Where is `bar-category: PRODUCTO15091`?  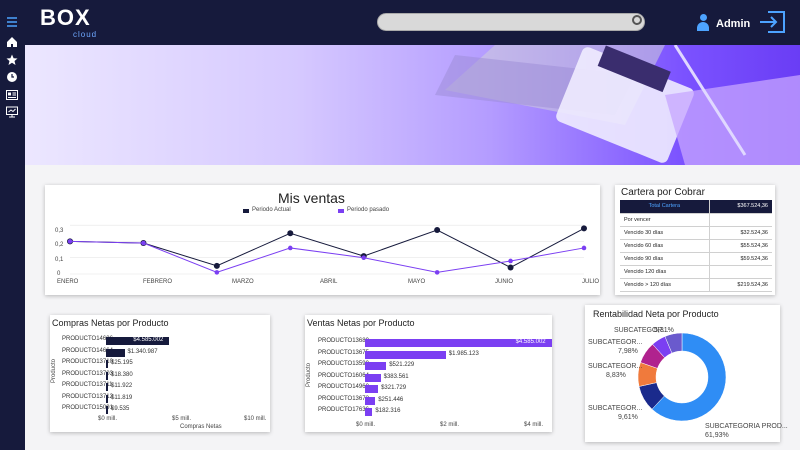 bar-category: PRODUCTO15091 is located at coordinates (87, 408).